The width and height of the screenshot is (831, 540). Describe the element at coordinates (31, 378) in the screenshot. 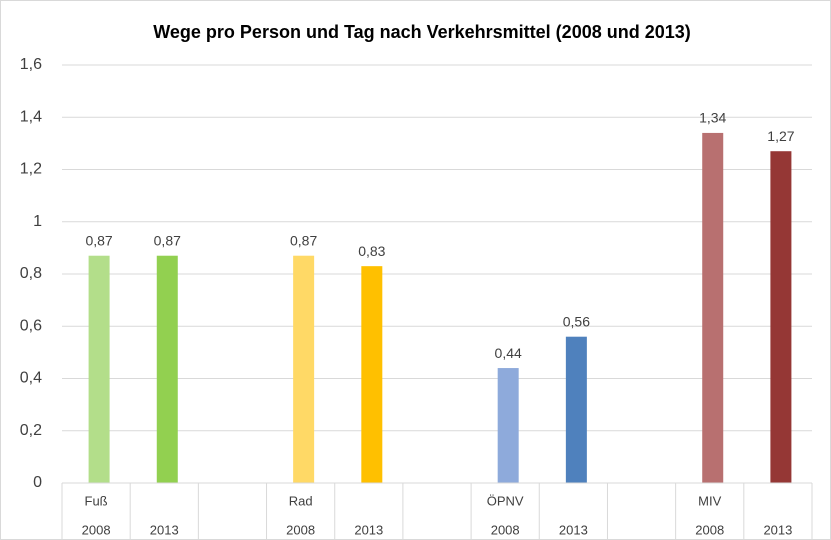

I see `y-tick-label: 0,4` at that location.